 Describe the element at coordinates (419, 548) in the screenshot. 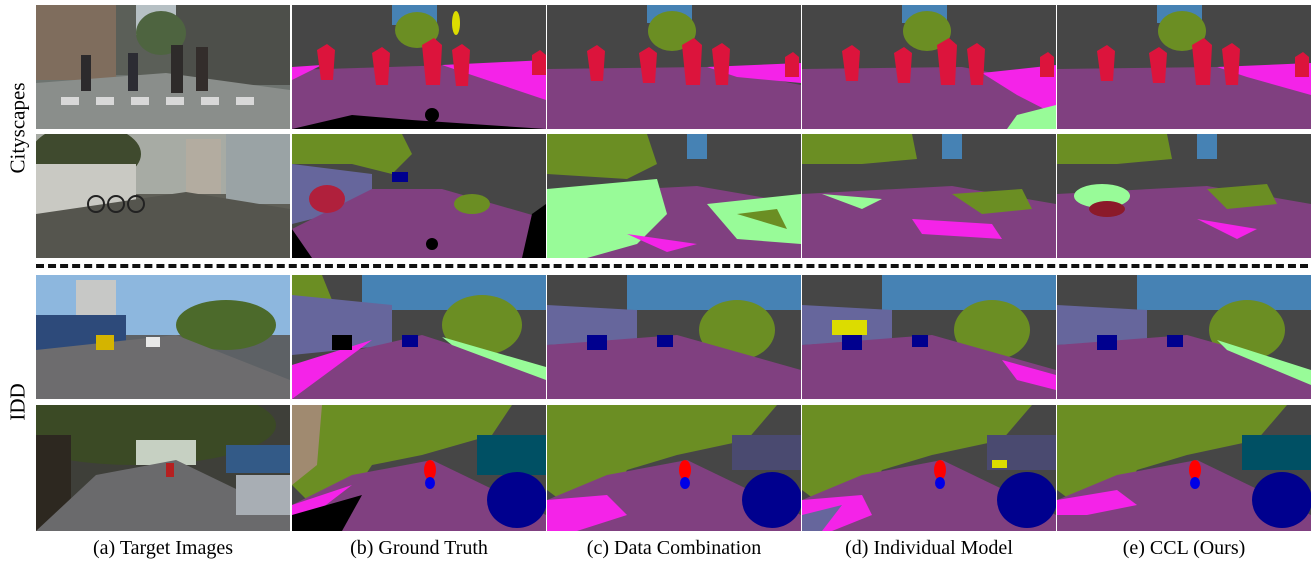

I see `col-label-ground-truth: (b) Ground Truth` at that location.